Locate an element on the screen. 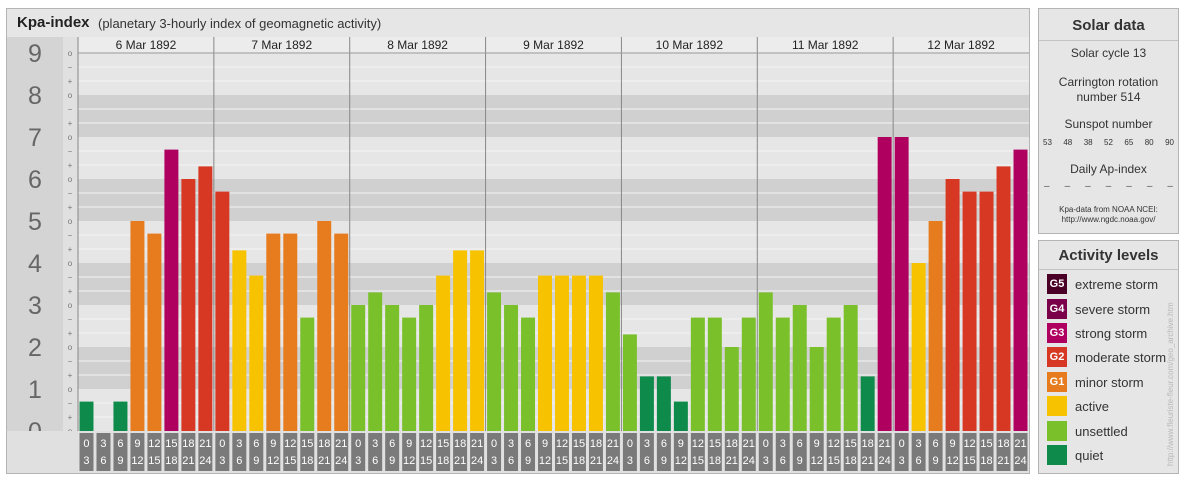  y-tick-label: 4 is located at coordinates (35, 264).